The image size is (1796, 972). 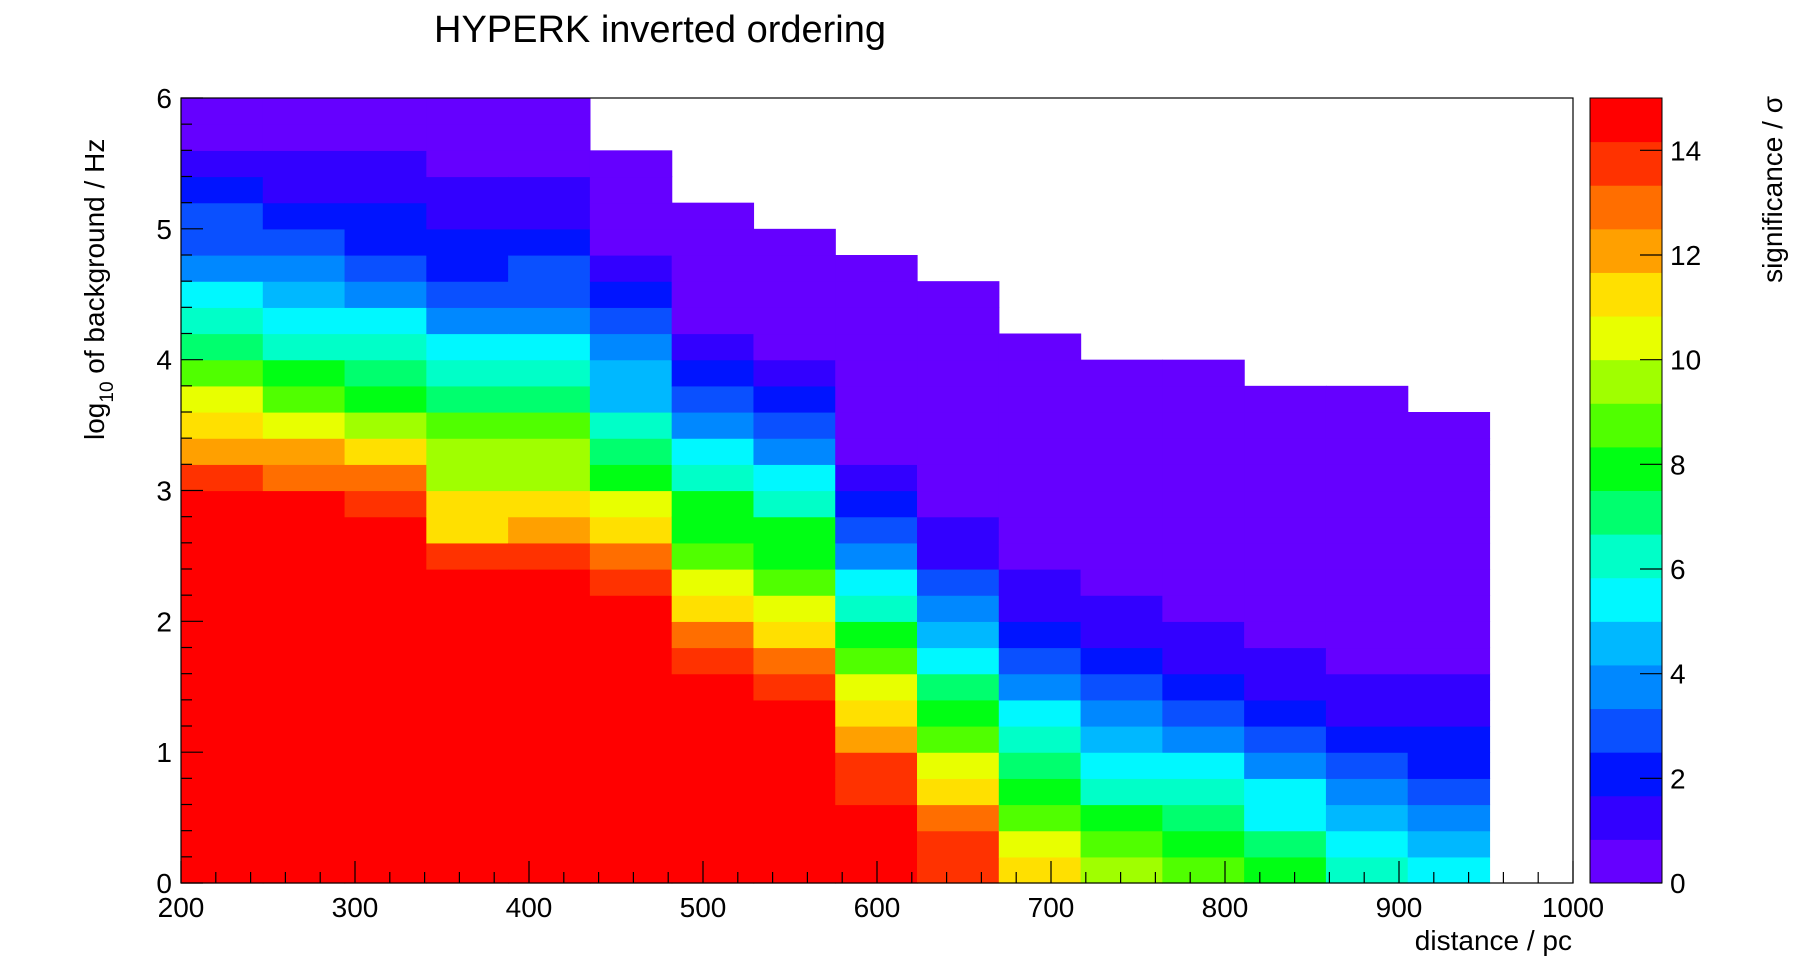 What do you see at coordinates (1685, 360) in the screenshot?
I see `z-tick-label: 10` at bounding box center [1685, 360].